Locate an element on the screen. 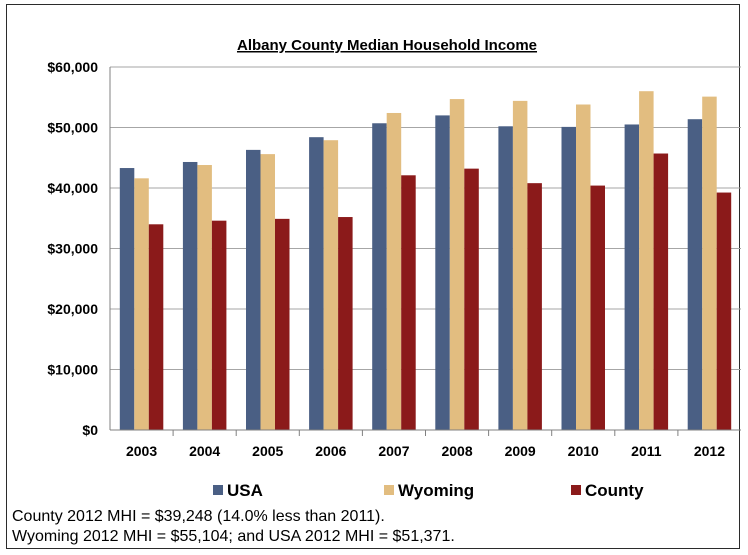 The image size is (748, 555). bar-wyoming-2004 is located at coordinates (204, 297).